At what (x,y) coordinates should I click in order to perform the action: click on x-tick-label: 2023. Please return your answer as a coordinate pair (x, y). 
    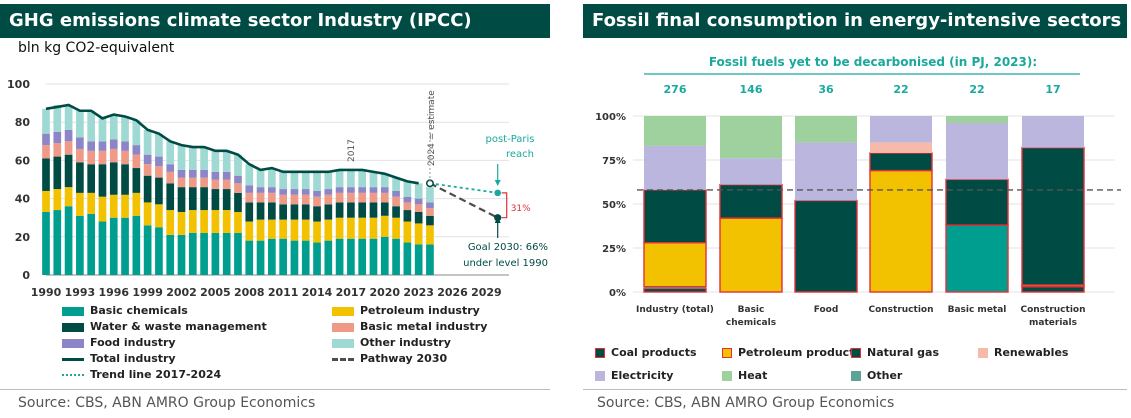
    Looking at the image, I should click on (418, 292).